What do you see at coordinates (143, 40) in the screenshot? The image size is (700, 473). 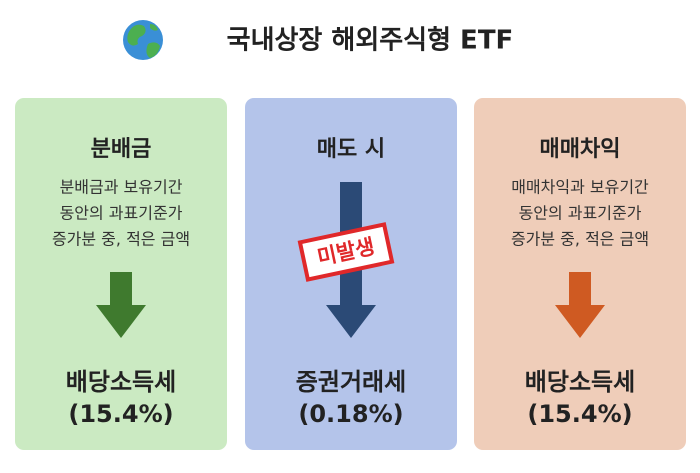 I see `globe-icon` at bounding box center [143, 40].